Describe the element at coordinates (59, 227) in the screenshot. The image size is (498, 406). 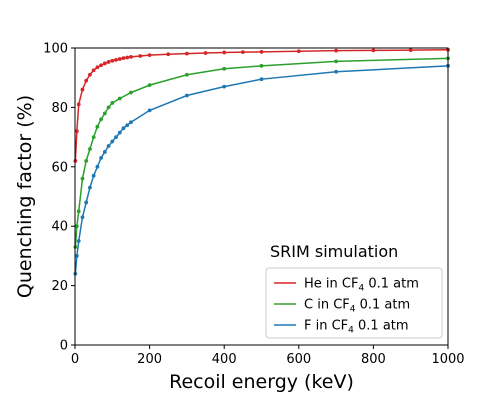
I see `y-tick-label: 40` at that location.